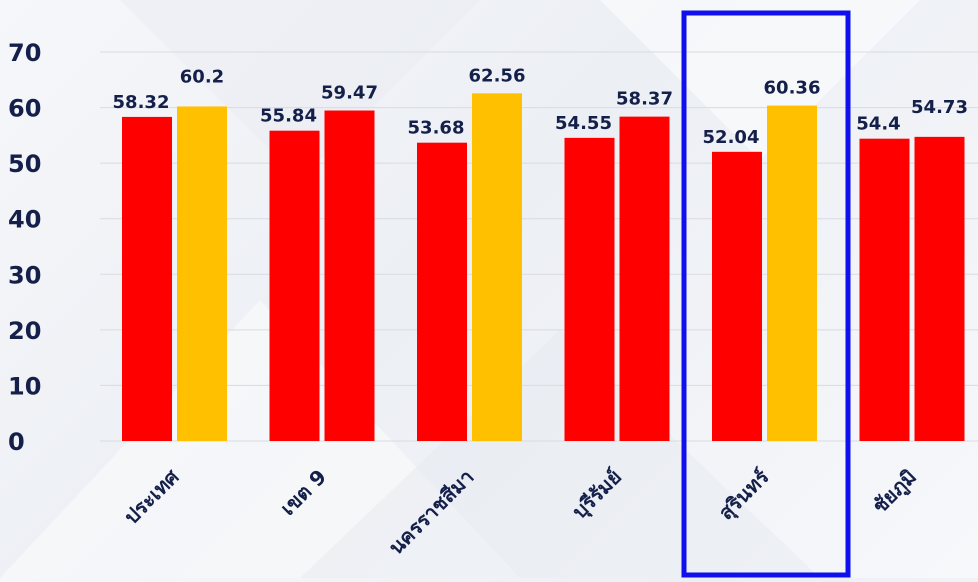 The image size is (978, 582). What do you see at coordinates (303, 492) in the screenshot?
I see `x-category-label: เขต 9` at bounding box center [303, 492].